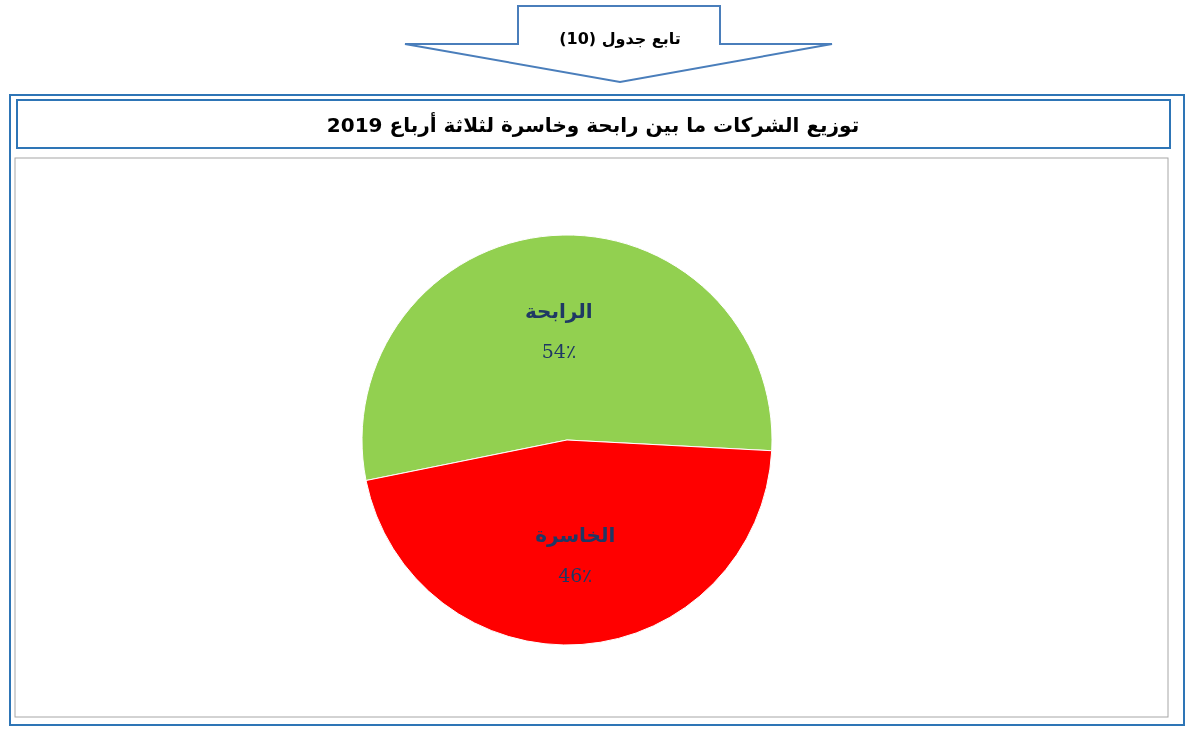 The width and height of the screenshot is (1196, 746). Describe the element at coordinates (575, 575) in the screenshot. I see `data-label: 46٪` at that location.